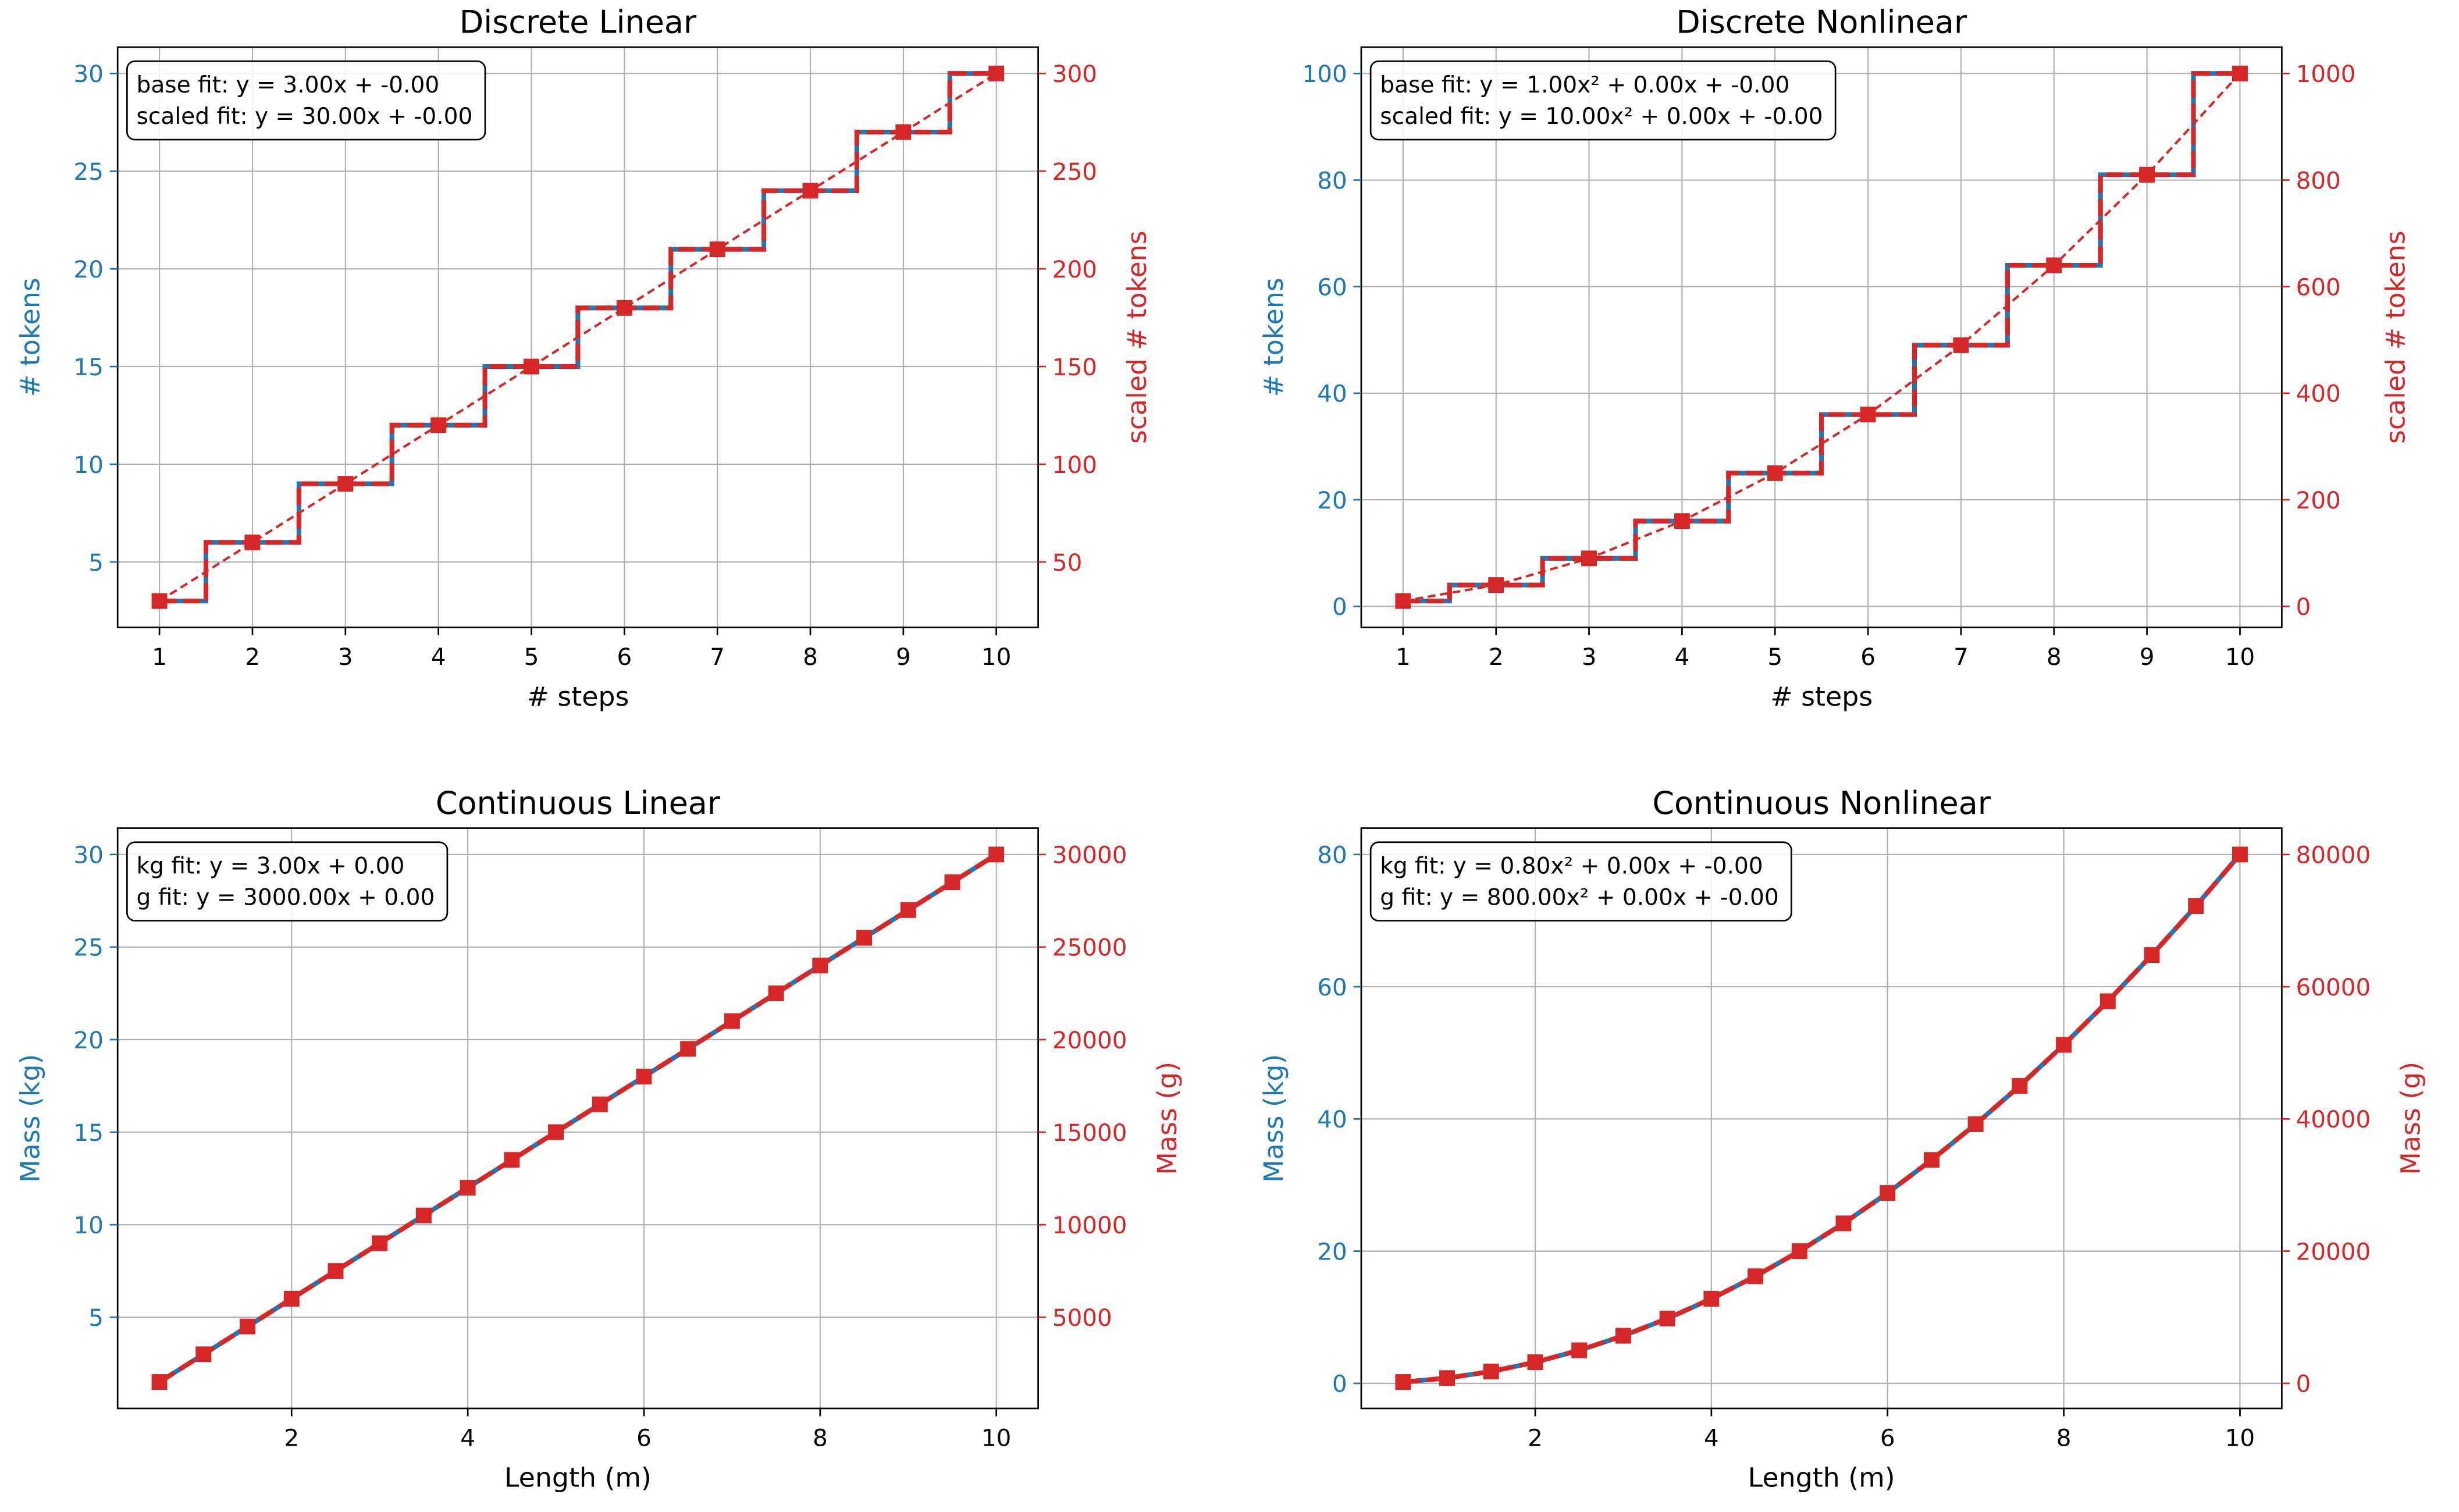 This screenshot has width=2459, height=1512. I want to click on legend-text: g fit: y = 800.00x² + 0.00x + -0.00, so click(1579, 898).